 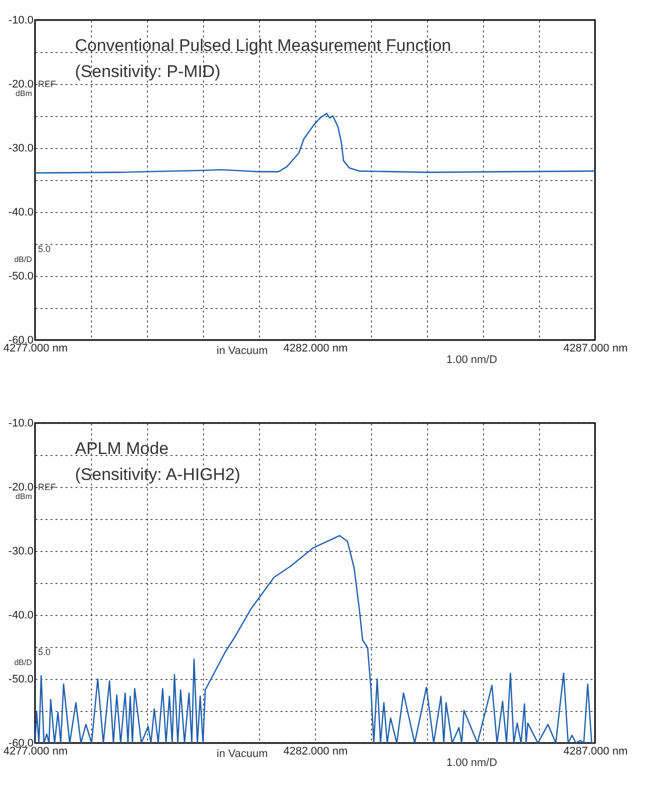 I want to click on text: Conventional Pulsed Light Measurement Function, so click(x=263, y=45).